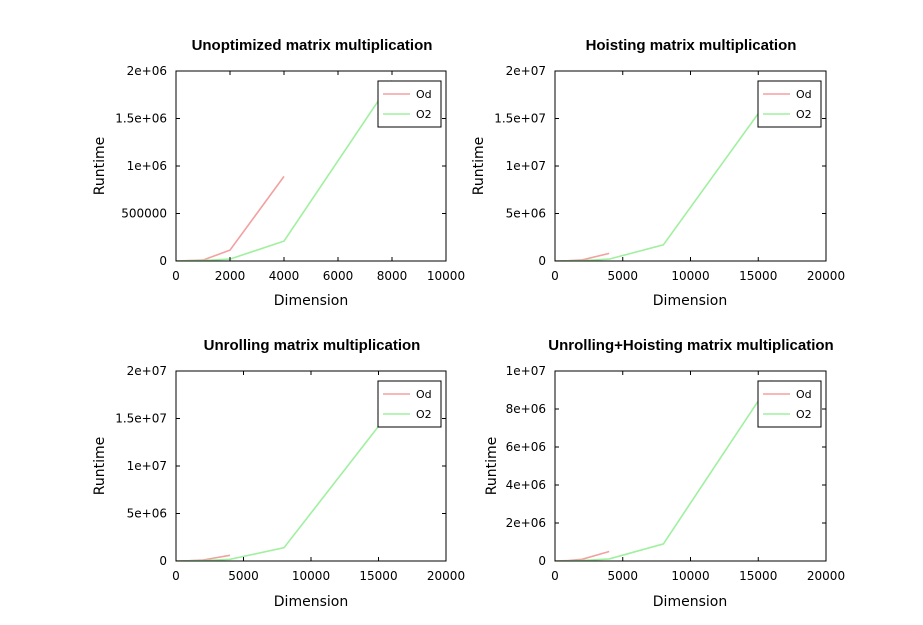  Describe the element at coordinates (312, 45) in the screenshot. I see `chart-title: Unoptimized matrix multiplication` at that location.